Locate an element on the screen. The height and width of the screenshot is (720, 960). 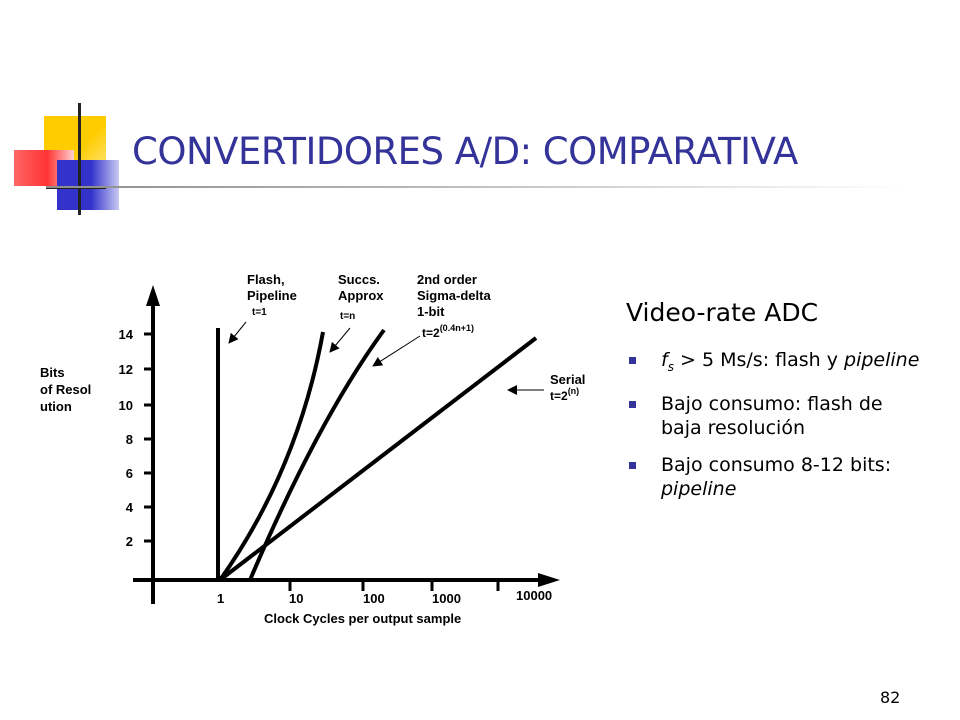
sigma-delta-formula-exponent: (0.4n+1) is located at coordinates (457, 328).